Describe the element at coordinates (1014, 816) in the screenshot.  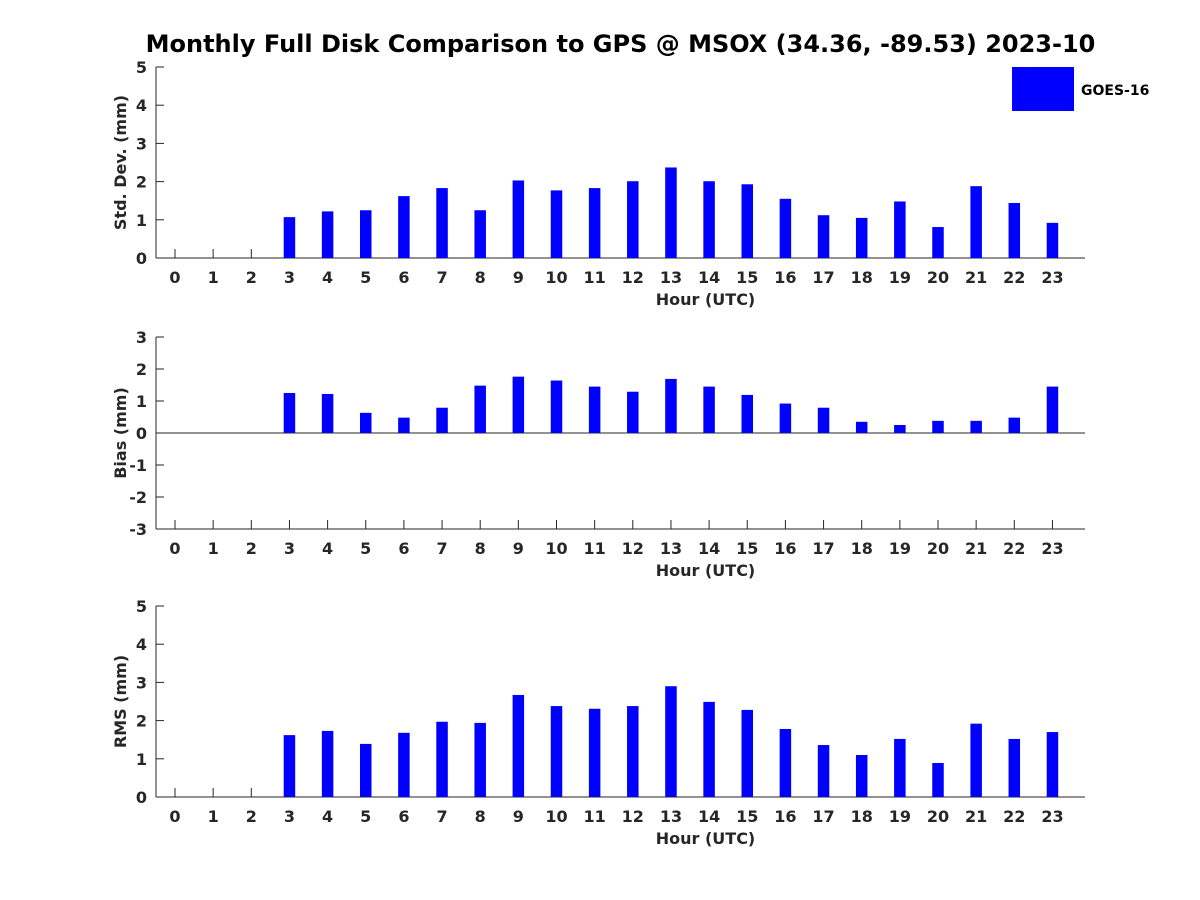
I see `rms-x-tick-label: 22` at that location.